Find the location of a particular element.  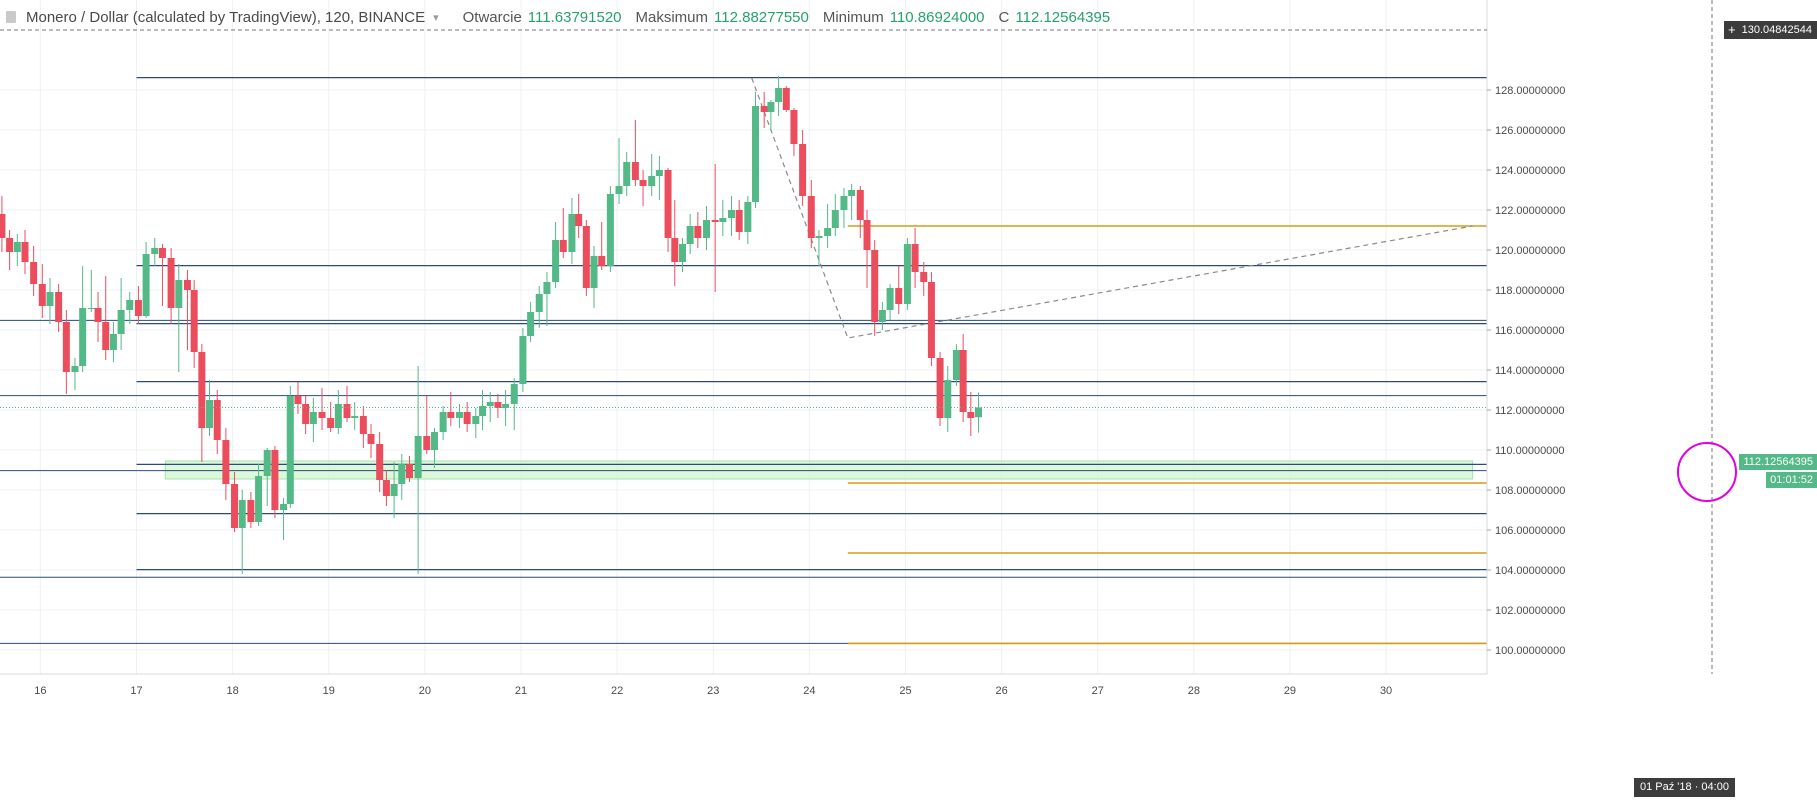

crosshair-time-label: 01 Paź '18 · 04:00 is located at coordinates (1684, 787).